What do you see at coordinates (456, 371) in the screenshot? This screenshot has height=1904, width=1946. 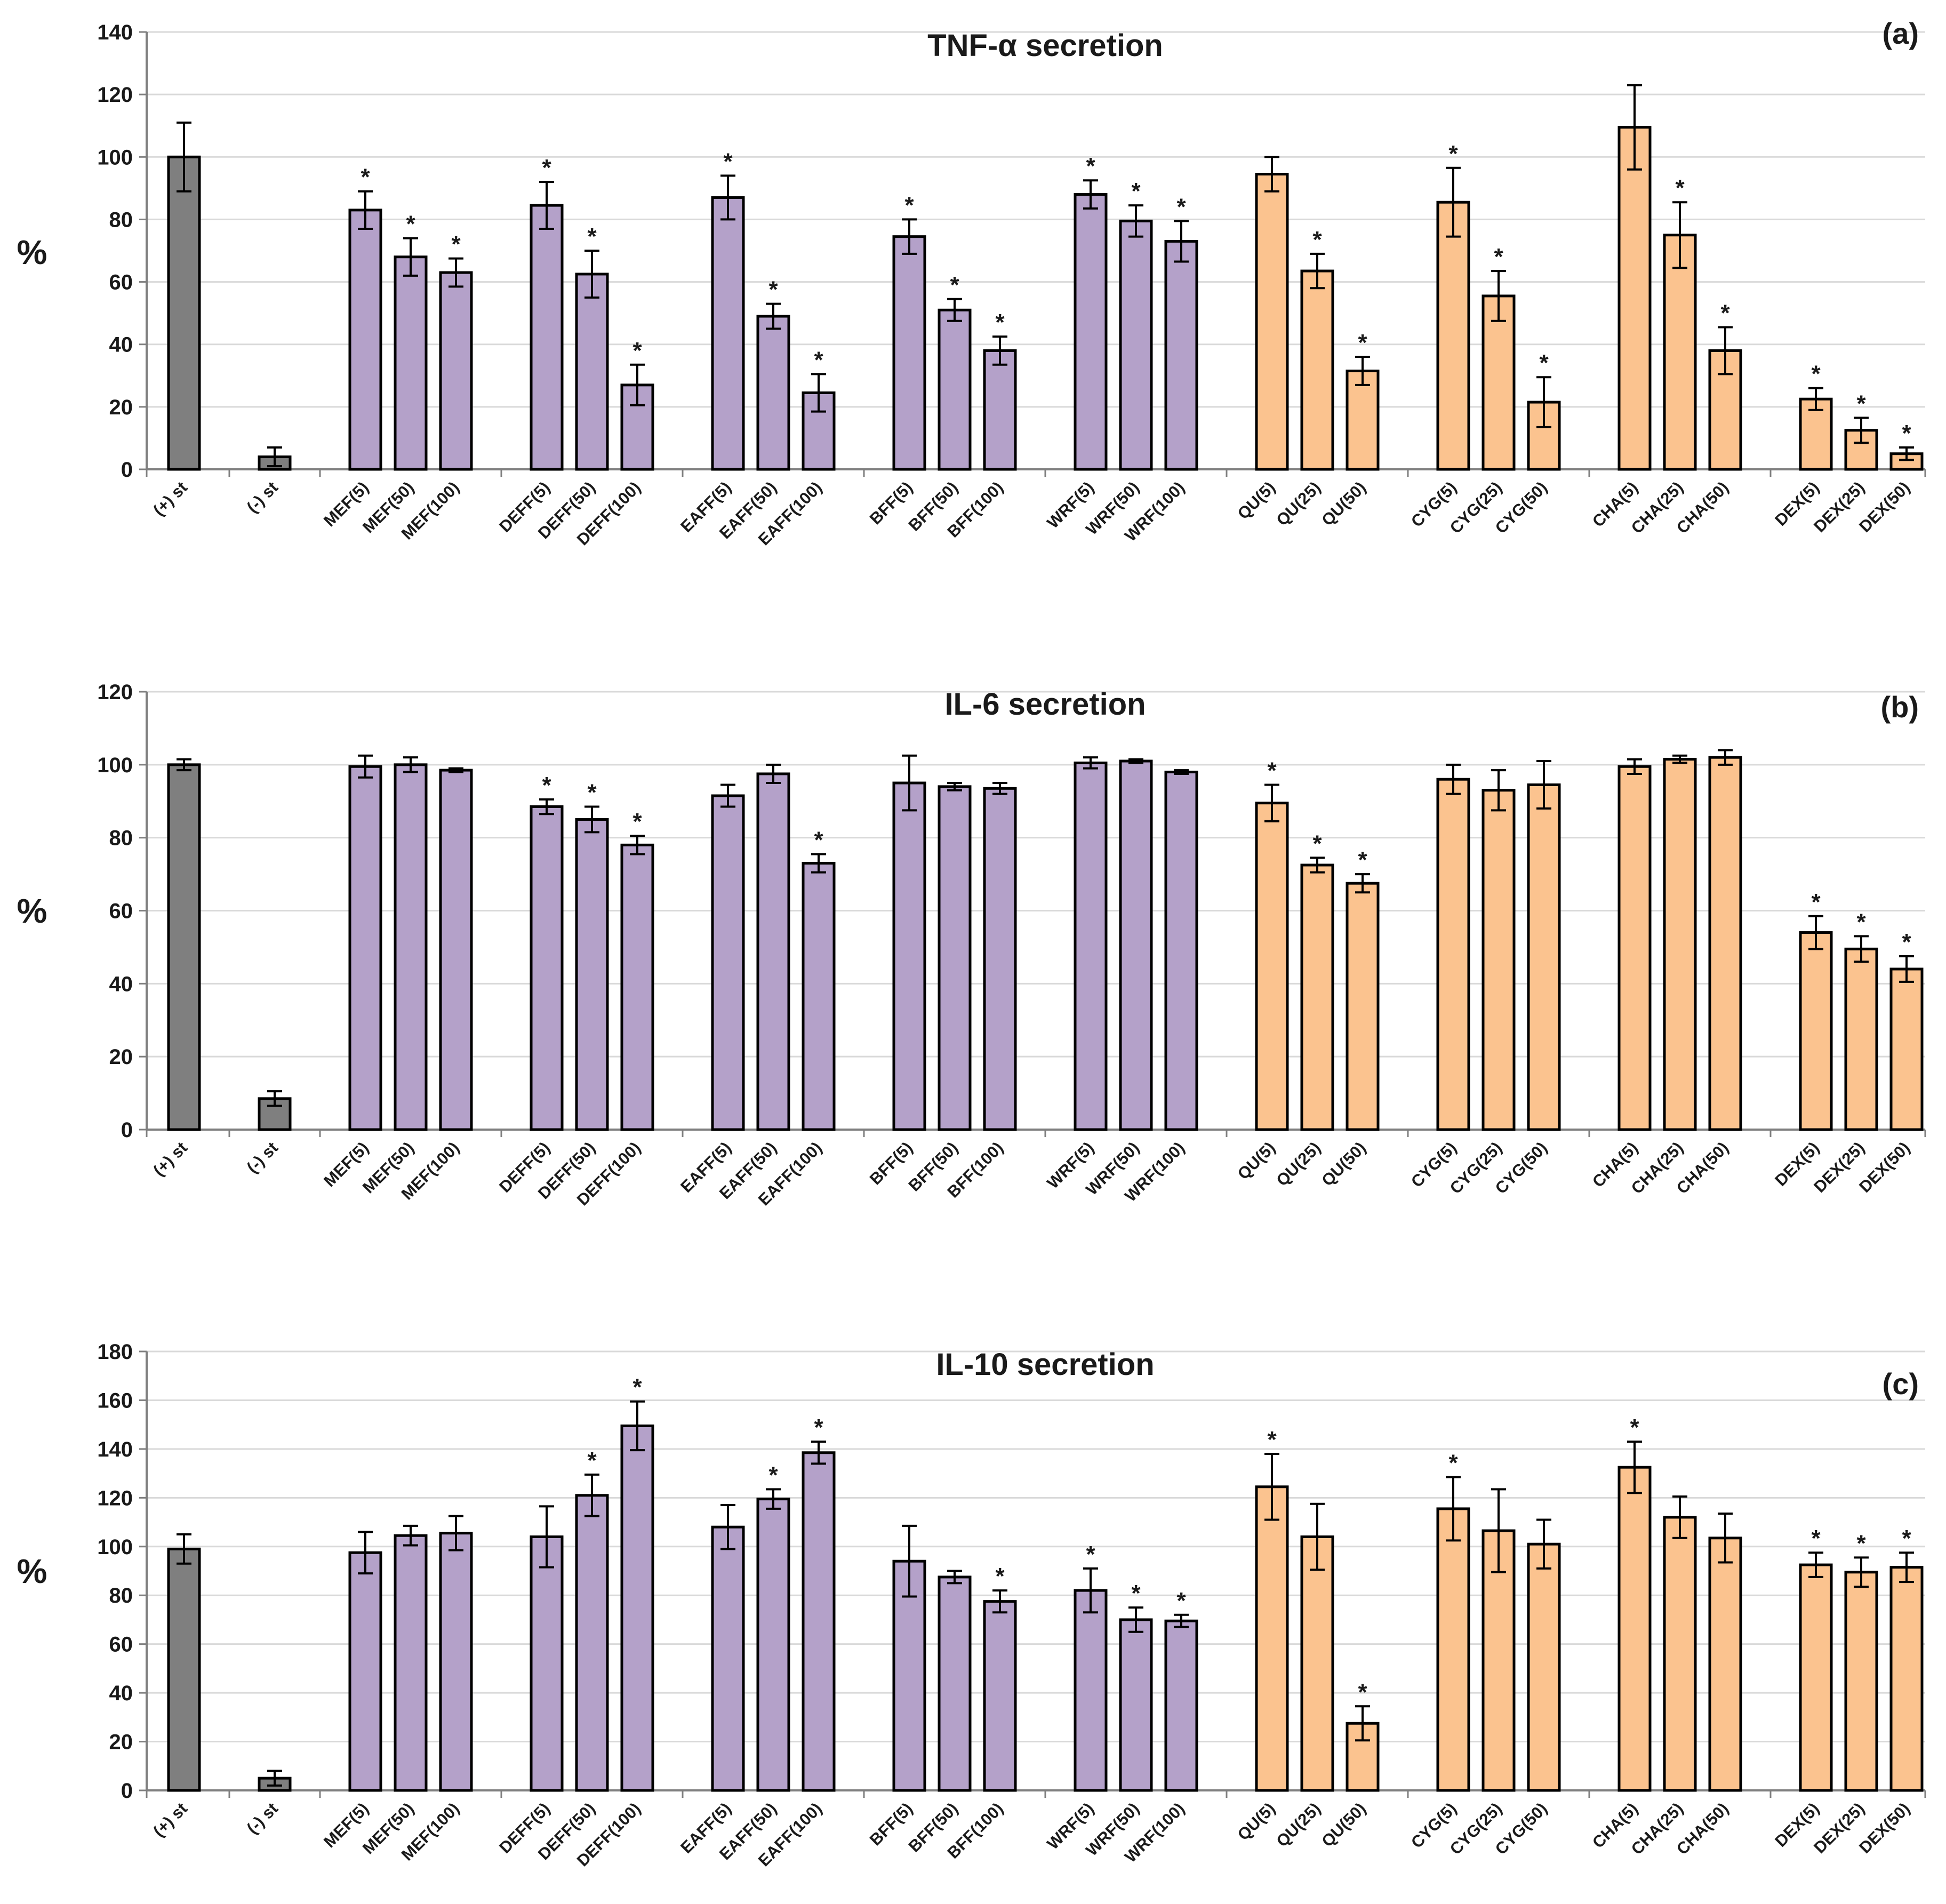 I see `bar-MEF(100)` at bounding box center [456, 371].